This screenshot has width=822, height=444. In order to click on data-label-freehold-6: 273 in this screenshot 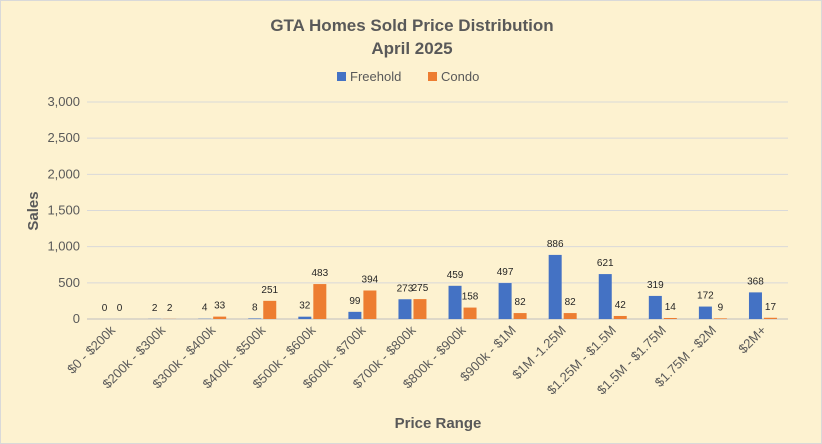, I will do `click(405, 288)`.